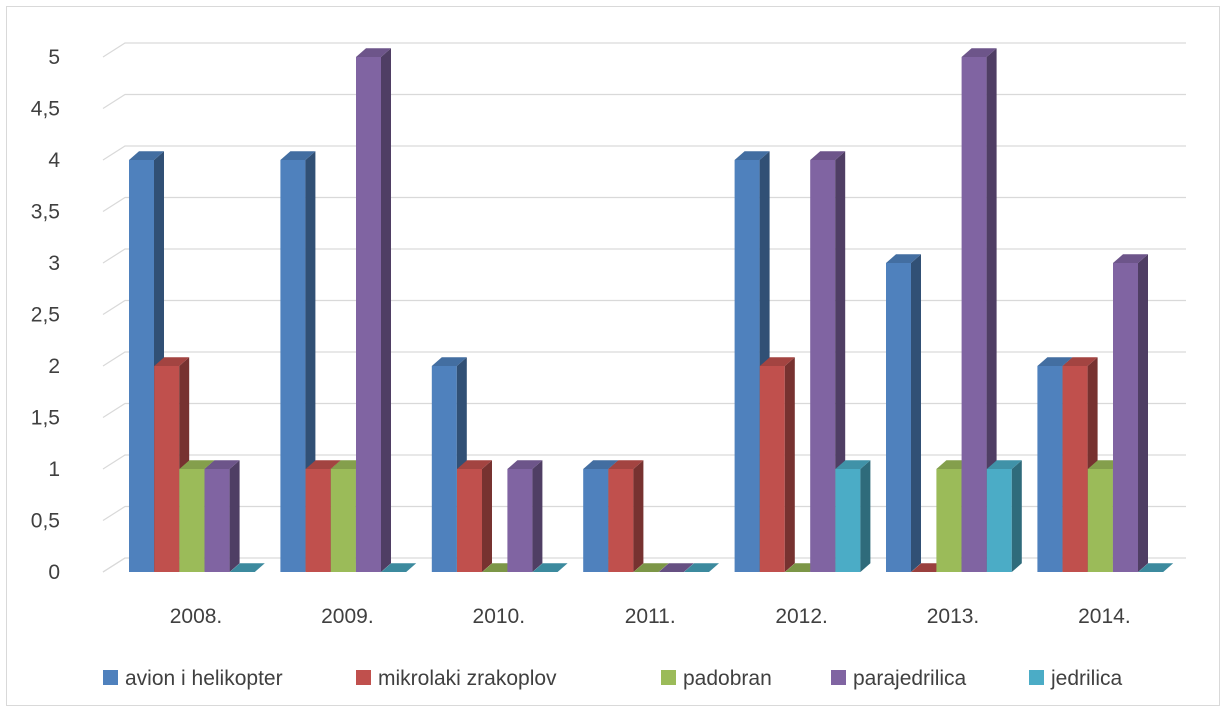 This screenshot has width=1229, height=713. I want to click on legend-label: mikrolaki zrakoplov, so click(467, 678).